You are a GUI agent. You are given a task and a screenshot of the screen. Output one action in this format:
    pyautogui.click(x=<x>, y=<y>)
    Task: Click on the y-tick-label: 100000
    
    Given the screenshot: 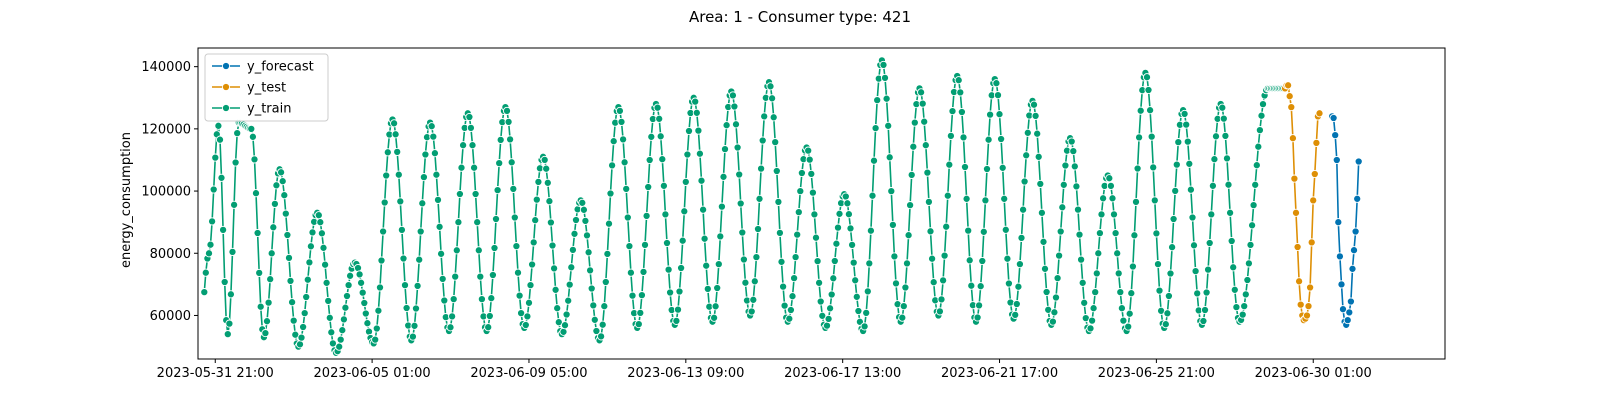 What is the action you would take?
    pyautogui.click(x=166, y=192)
    